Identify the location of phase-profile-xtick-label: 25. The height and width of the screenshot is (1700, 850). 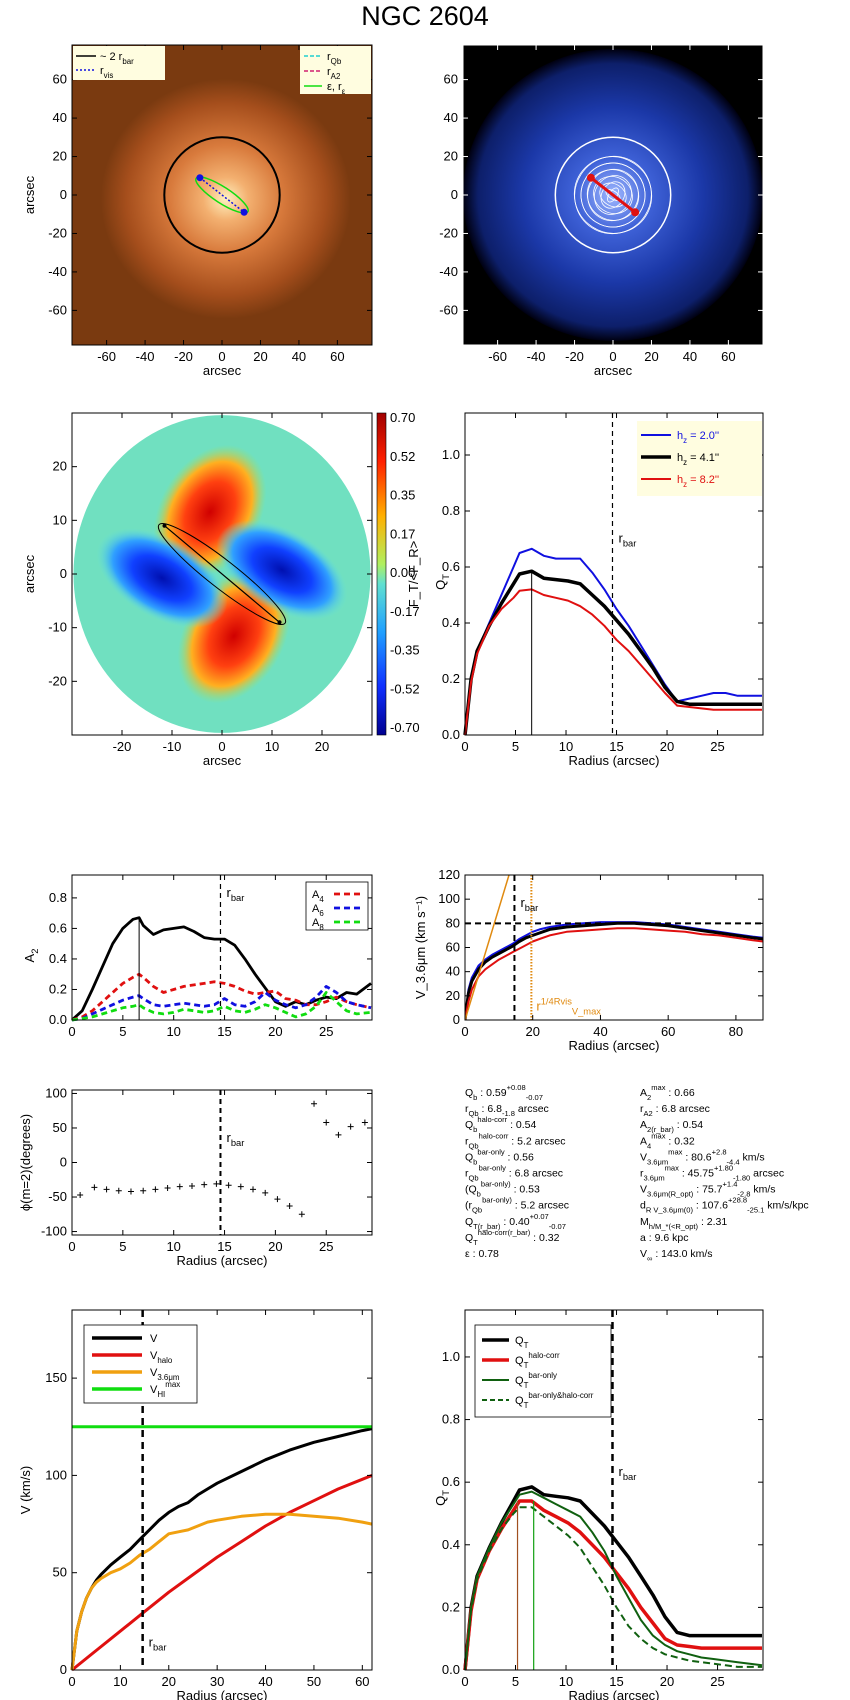
(326, 1246).